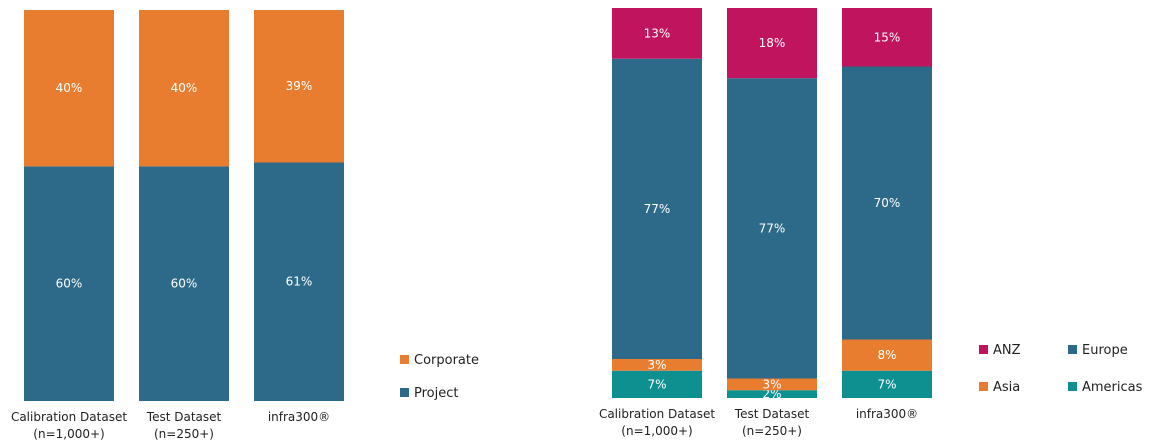 The height and width of the screenshot is (442, 1151). I want to click on data-label-anz-1: 13%, so click(657, 33).